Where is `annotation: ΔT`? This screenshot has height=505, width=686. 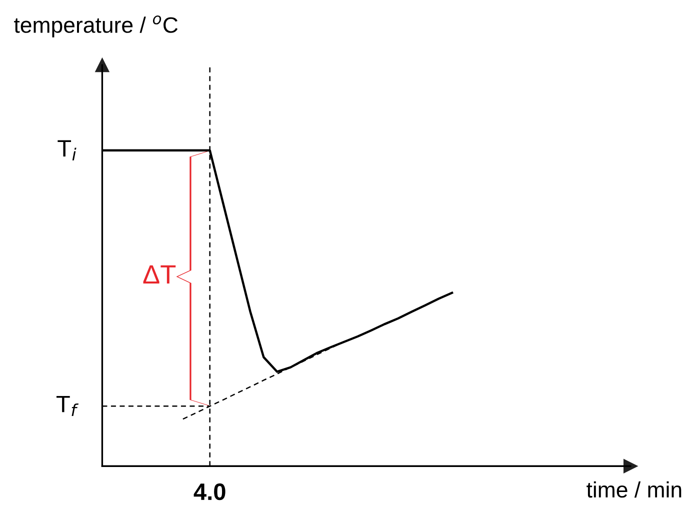
annotation: ΔT is located at coordinates (159, 274).